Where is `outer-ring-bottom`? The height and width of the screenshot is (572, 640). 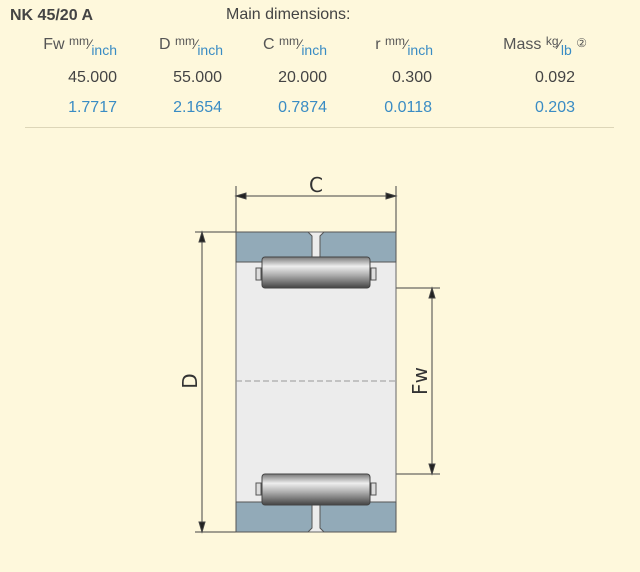 outer-ring-bottom is located at coordinates (316, 517).